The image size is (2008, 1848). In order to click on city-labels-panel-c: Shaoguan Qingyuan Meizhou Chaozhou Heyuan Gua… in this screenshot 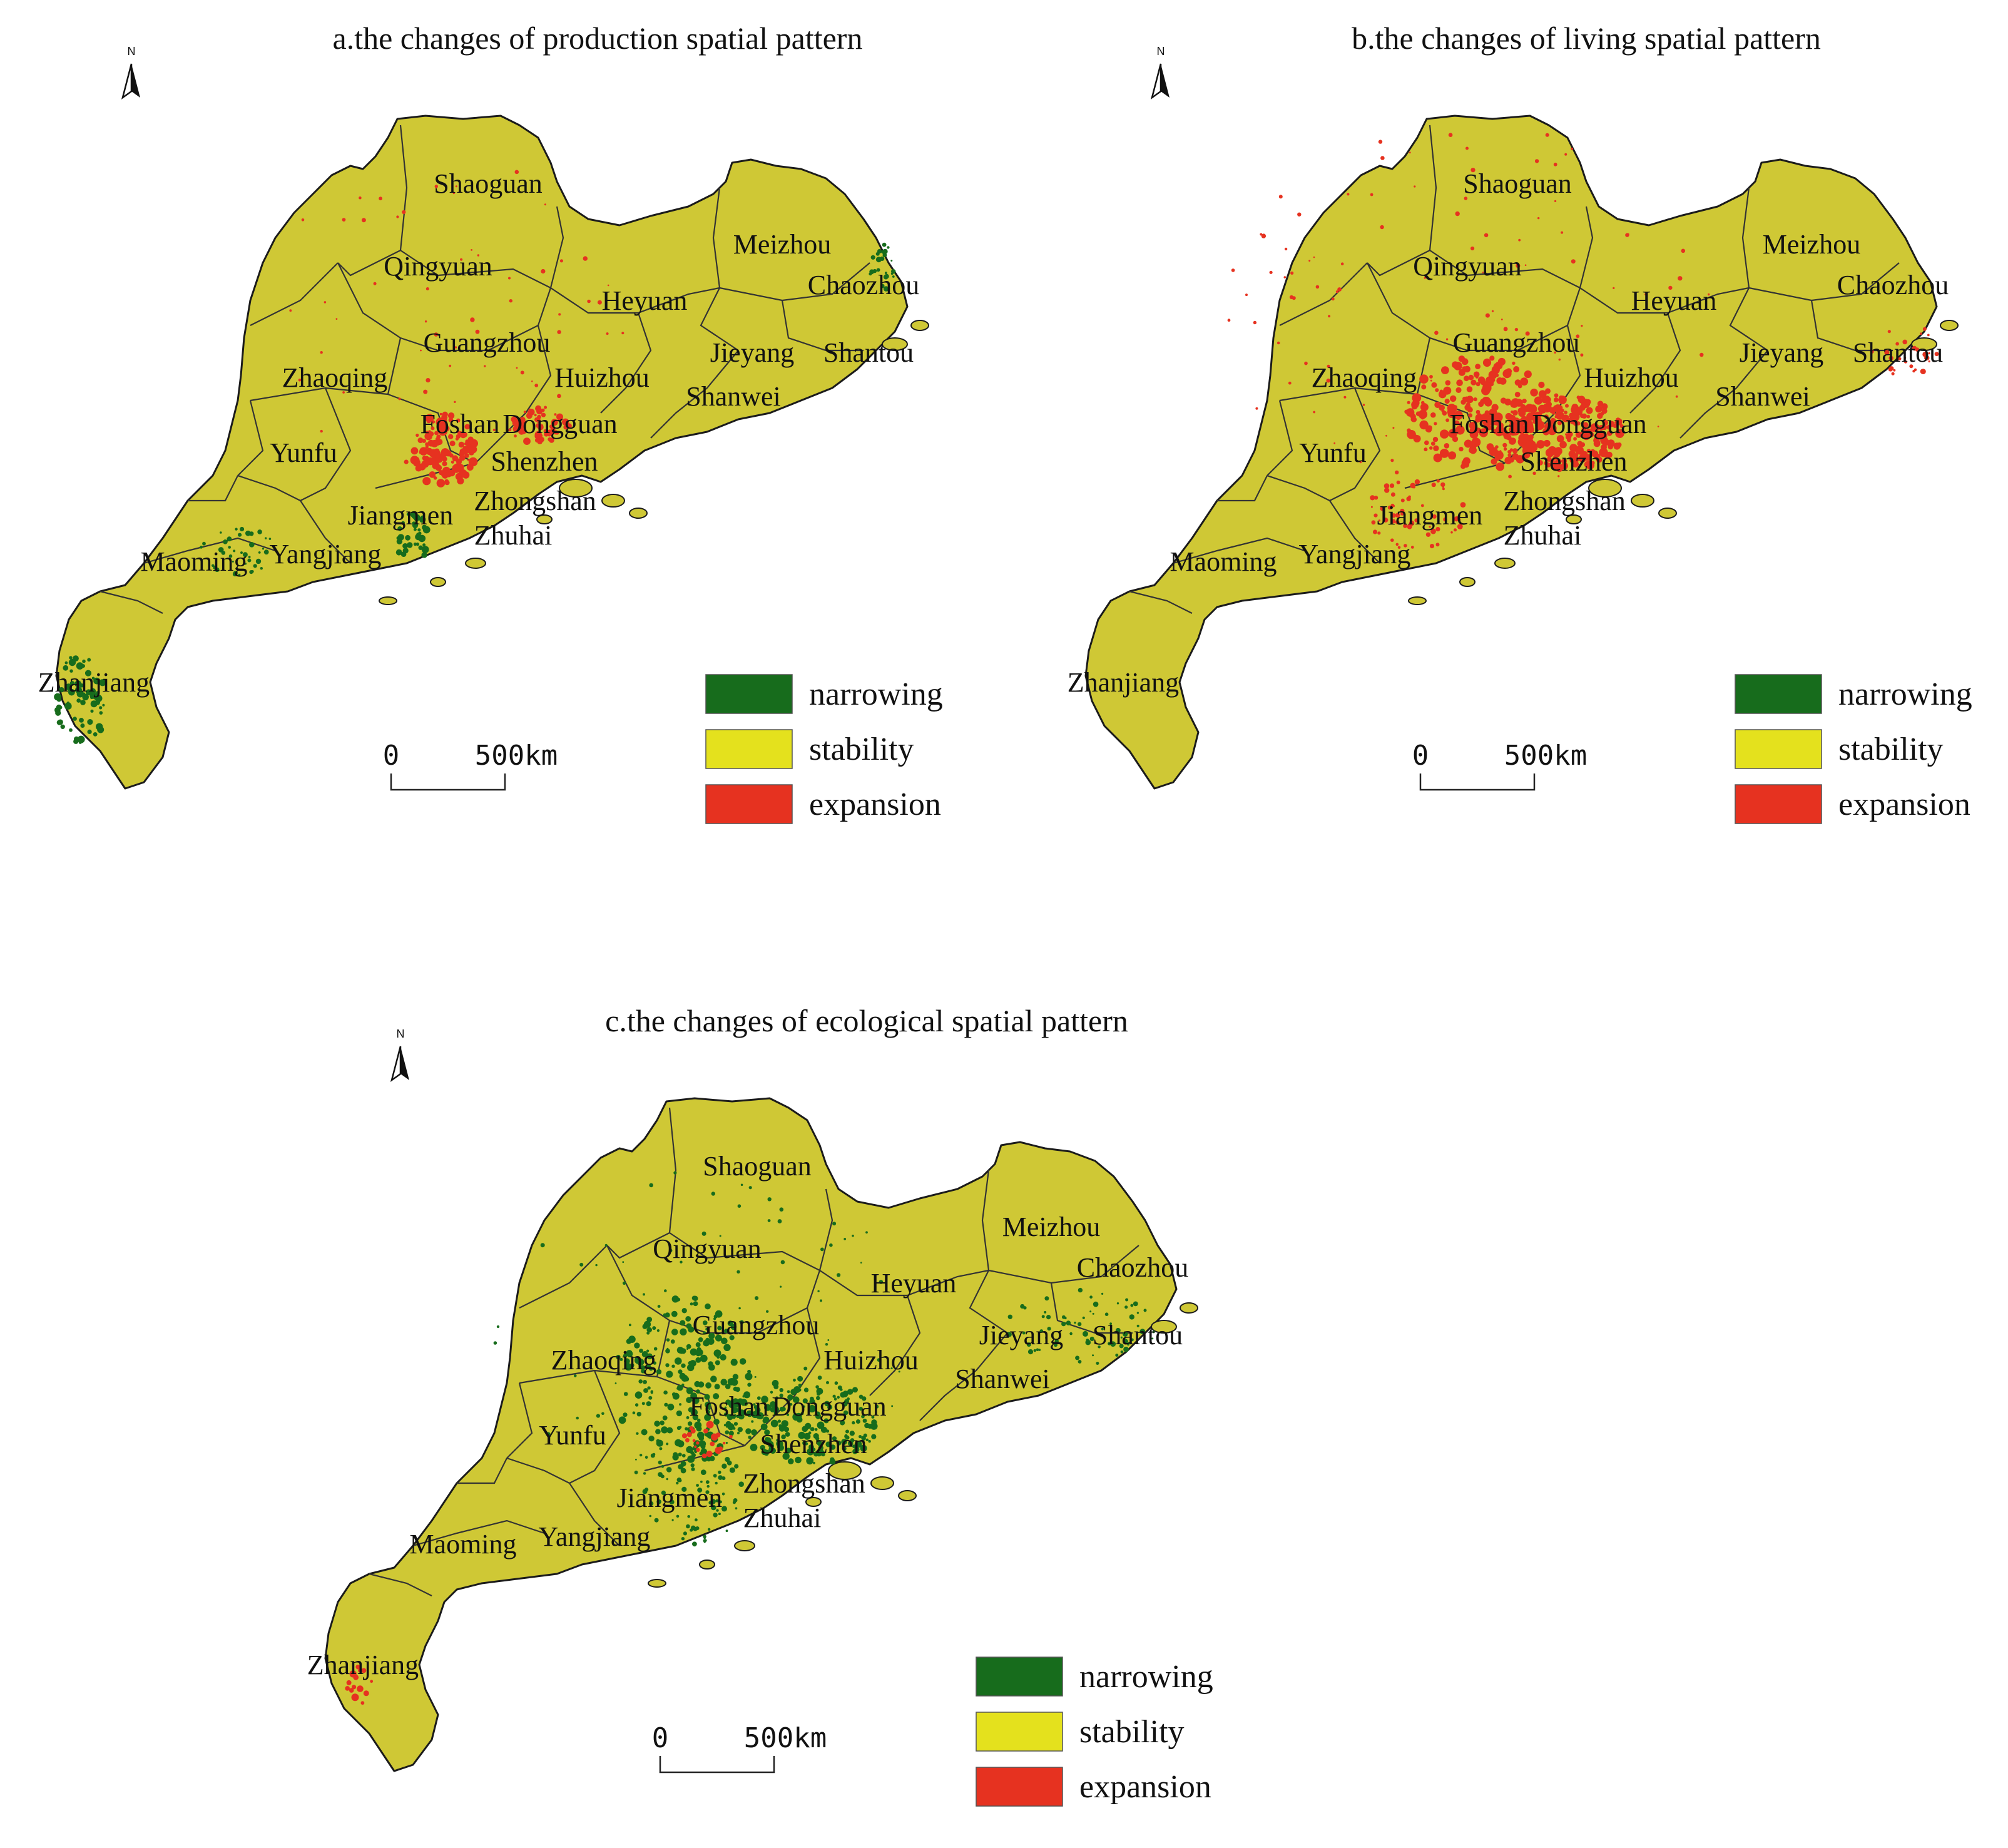, I will do `click(747, 1416)`.